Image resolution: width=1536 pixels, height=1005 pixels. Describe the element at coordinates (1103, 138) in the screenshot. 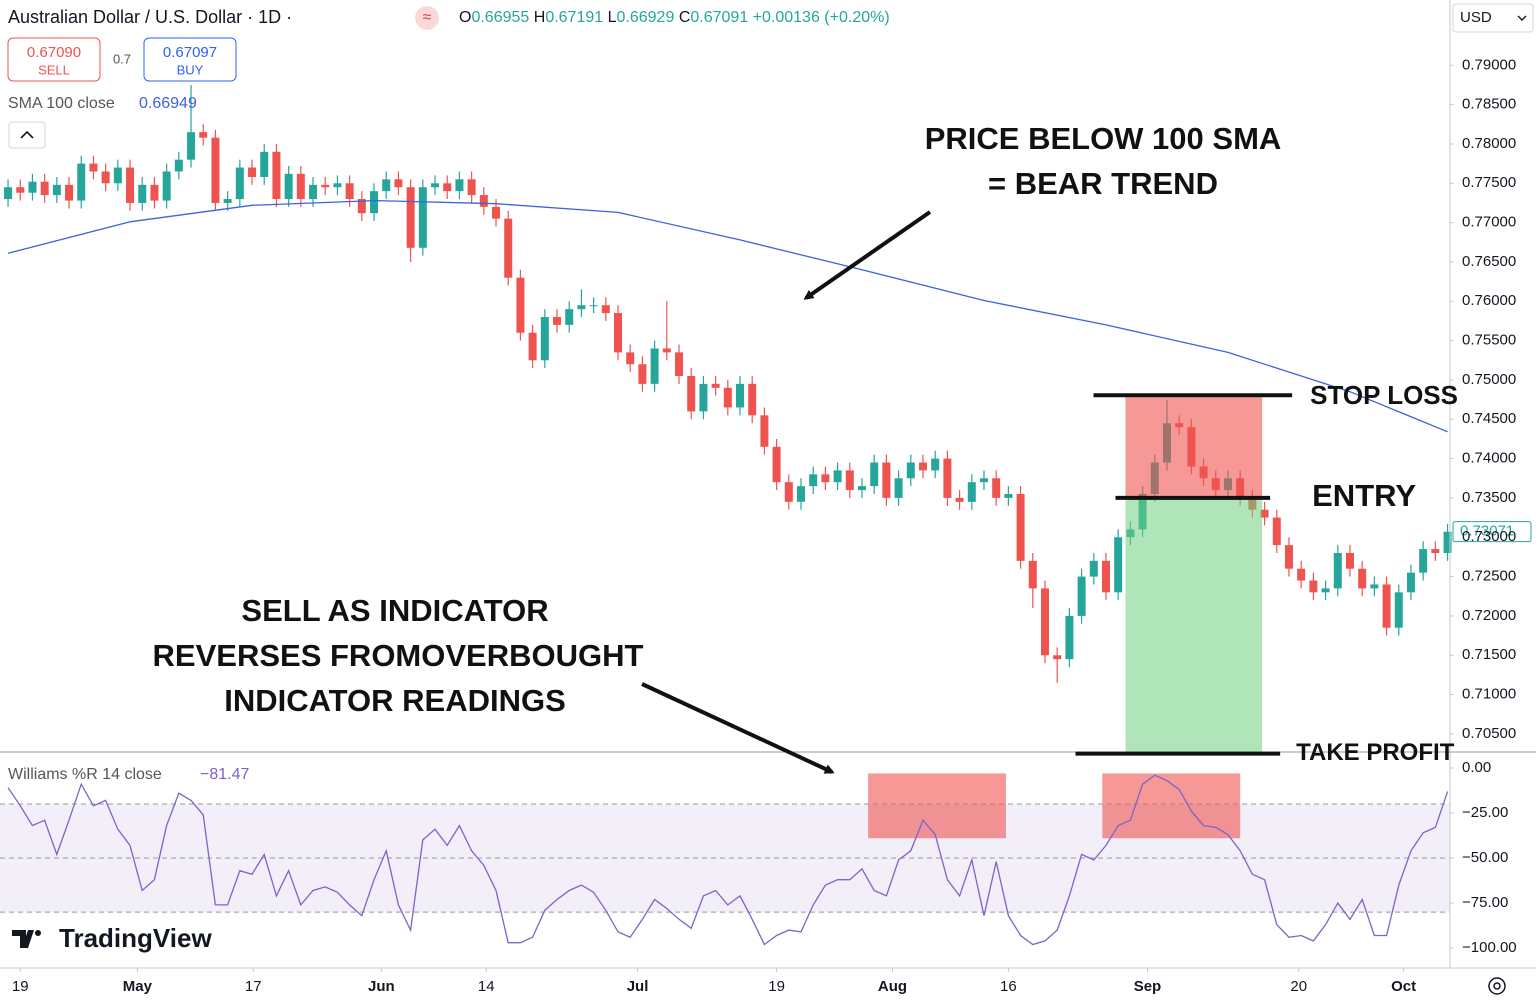

I see `annotation: PRICE BELOW 100 SMA` at that location.